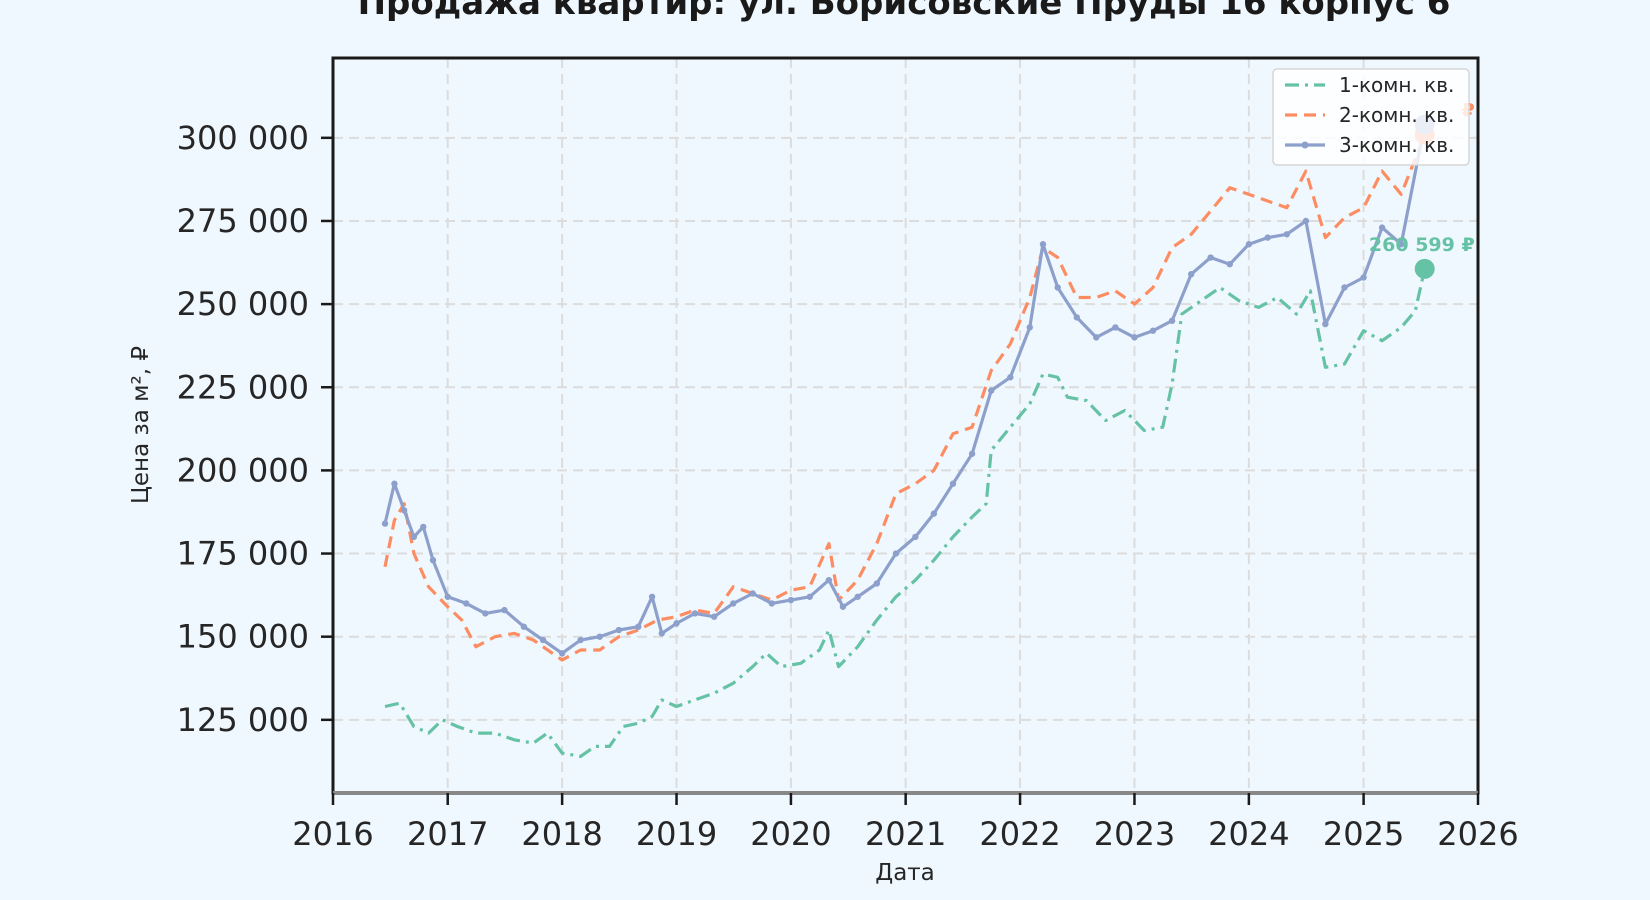 The width and height of the screenshot is (1650, 900). I want to click on y-tick-label: 150 000, so click(243, 637).